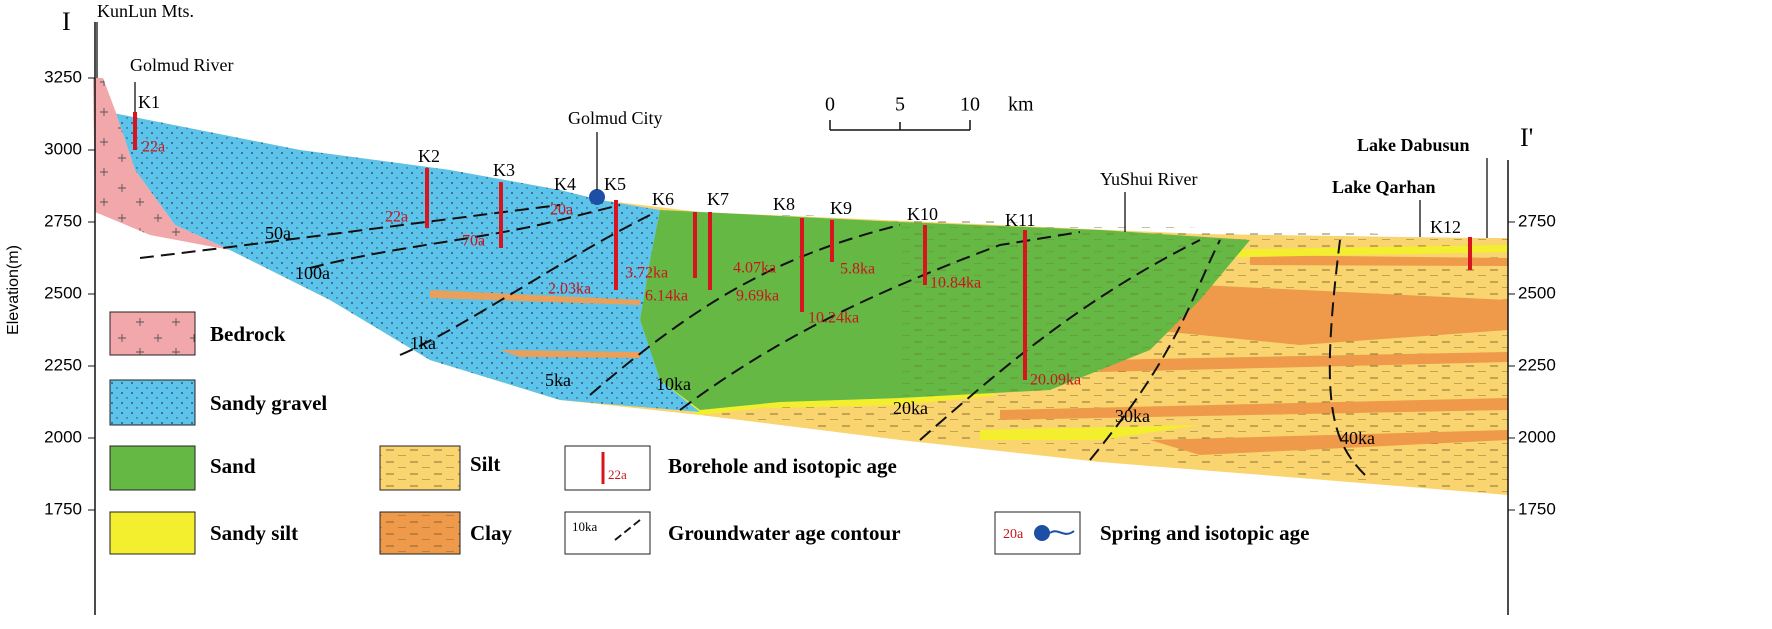 The height and width of the screenshot is (629, 1772). What do you see at coordinates (63, 148) in the screenshot?
I see `y-tick-label: 3000` at bounding box center [63, 148].